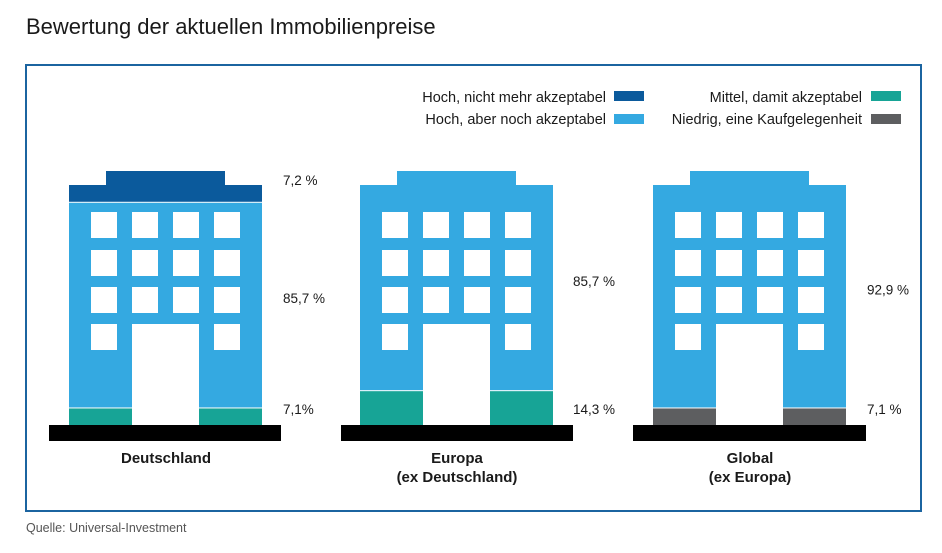  Describe the element at coordinates (166, 458) in the screenshot. I see `category-label-1: Deutschland` at that location.